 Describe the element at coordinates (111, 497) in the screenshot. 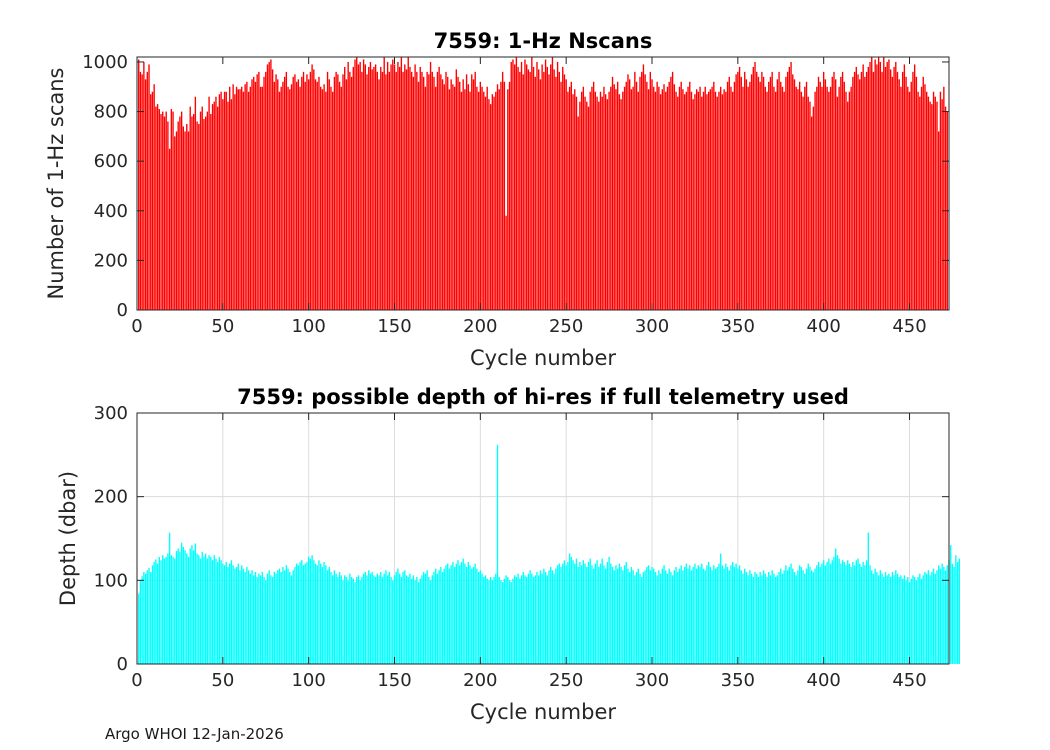

I see `panel2-y-tick-label: 200` at that location.